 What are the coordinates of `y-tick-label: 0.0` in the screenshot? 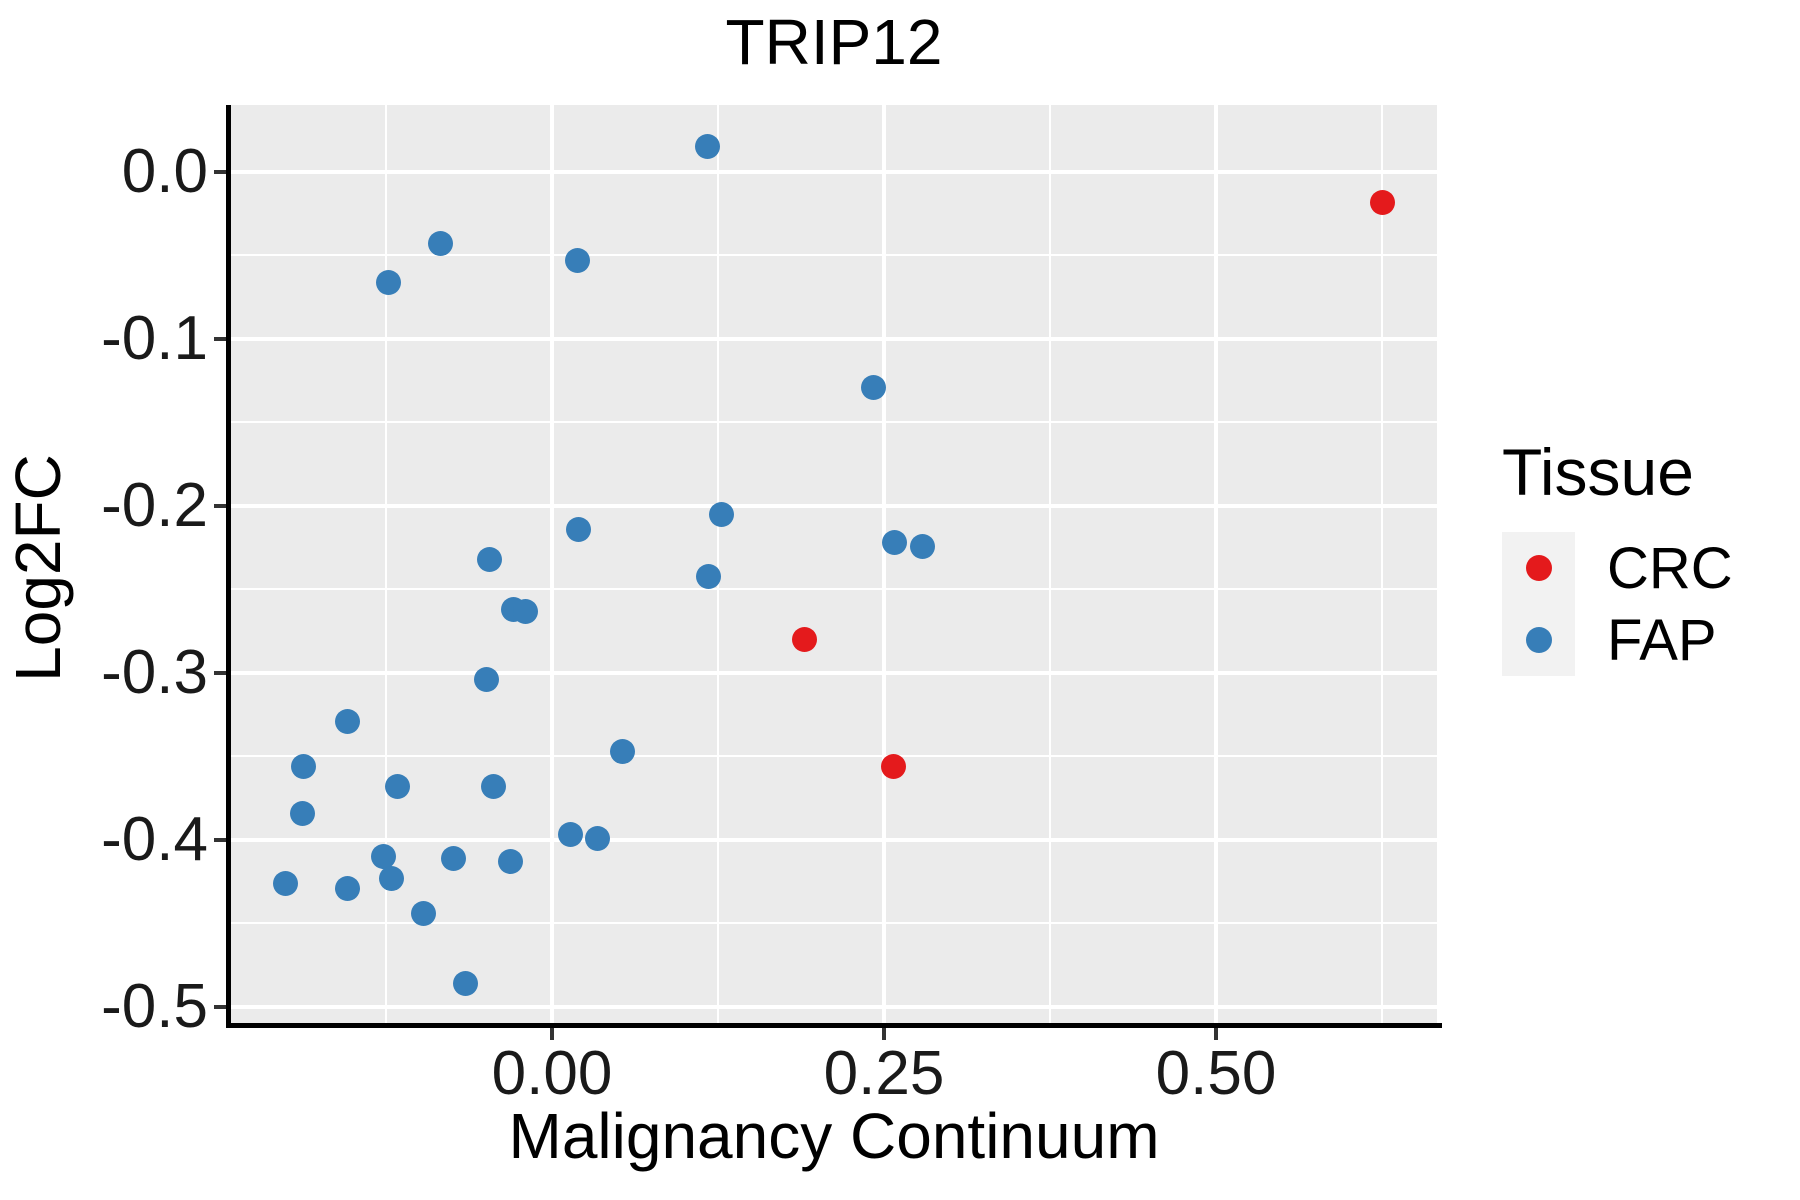 It's located at (164, 171).